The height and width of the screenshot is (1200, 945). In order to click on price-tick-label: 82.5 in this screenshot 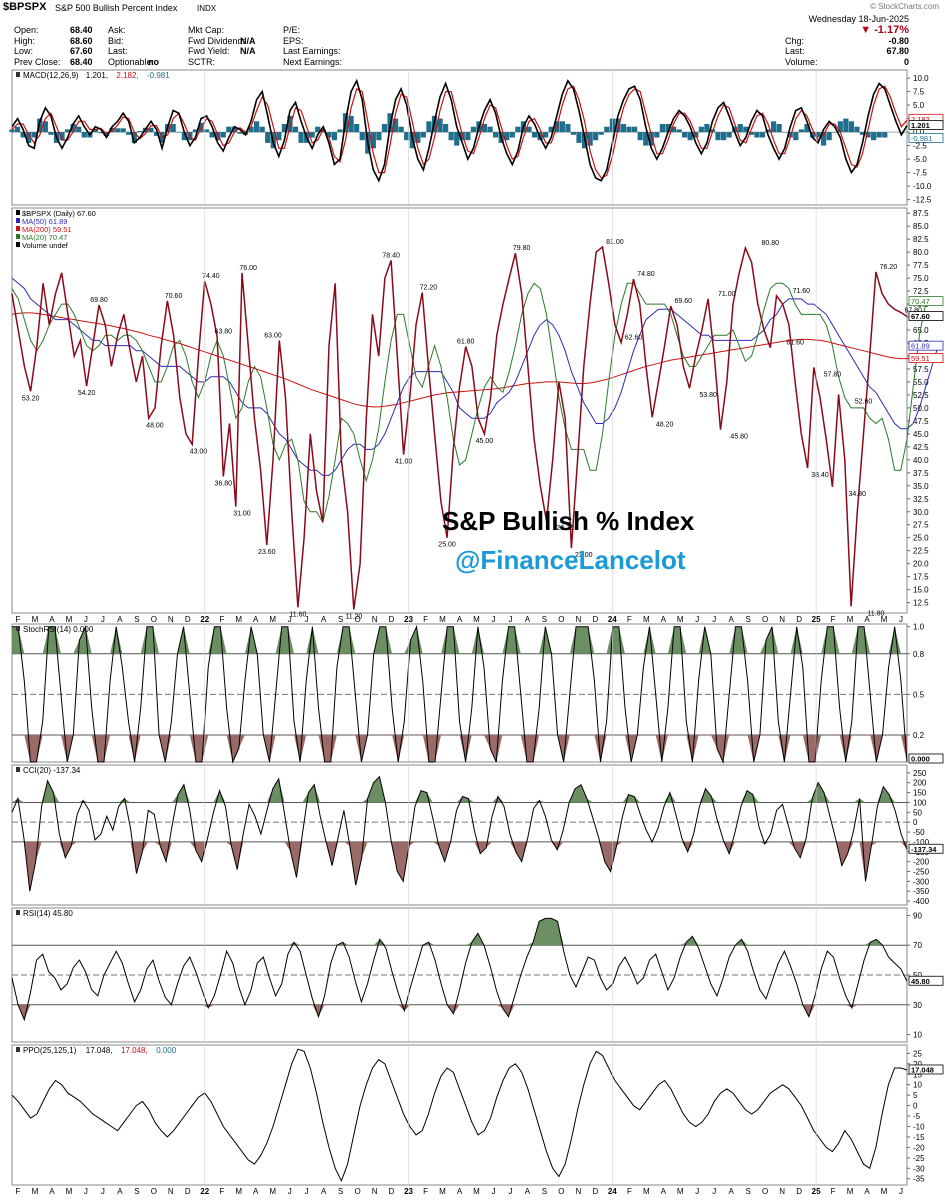, I will do `click(921, 239)`.